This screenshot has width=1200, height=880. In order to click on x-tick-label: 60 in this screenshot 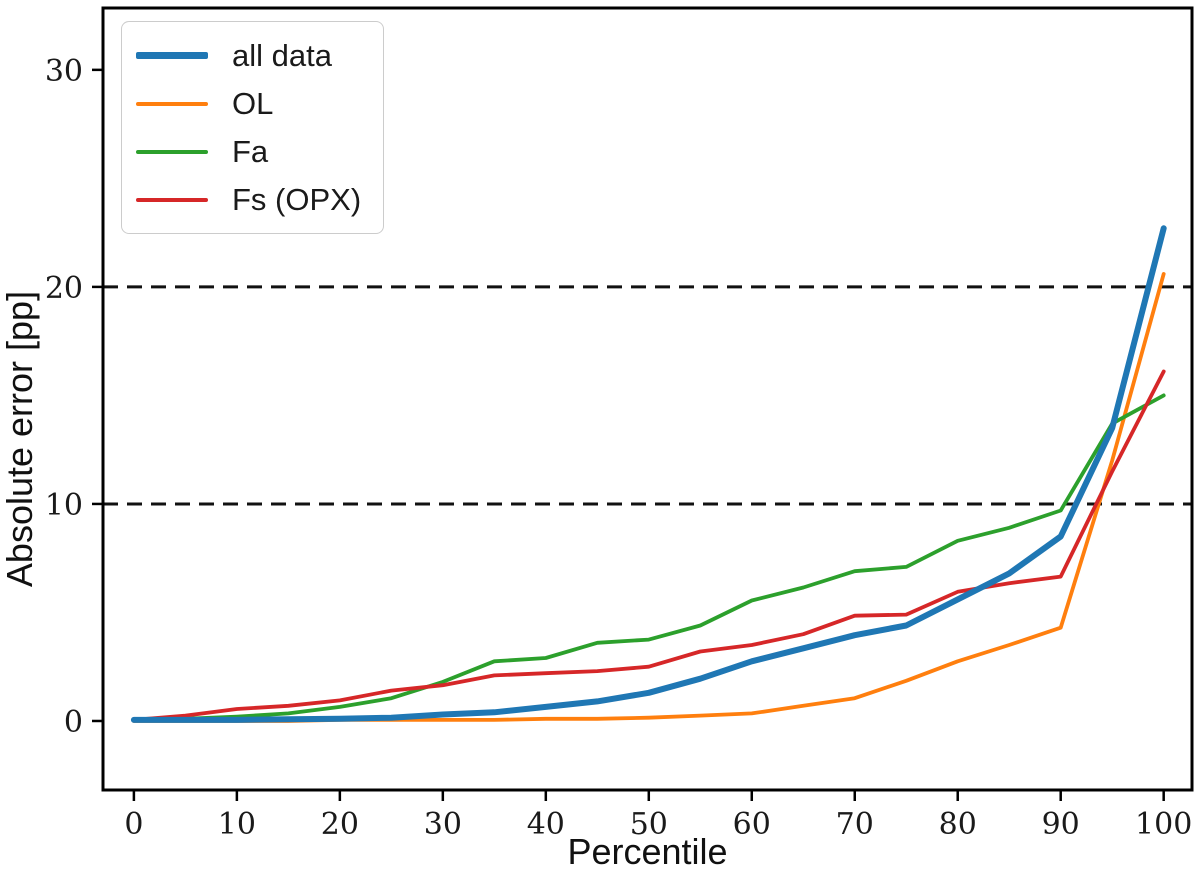, I will do `click(752, 824)`.